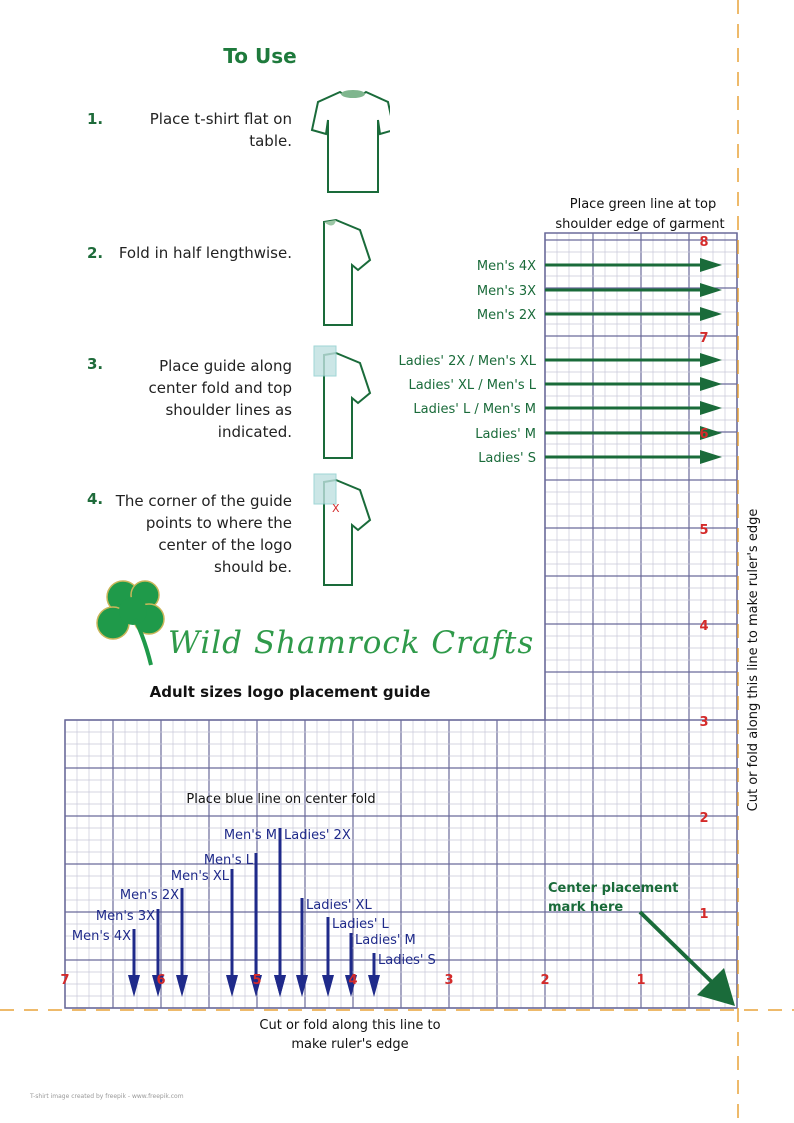 This screenshot has width=794, height=1123. I want to click on center-fold-size-label: Men's L, so click(229, 860).